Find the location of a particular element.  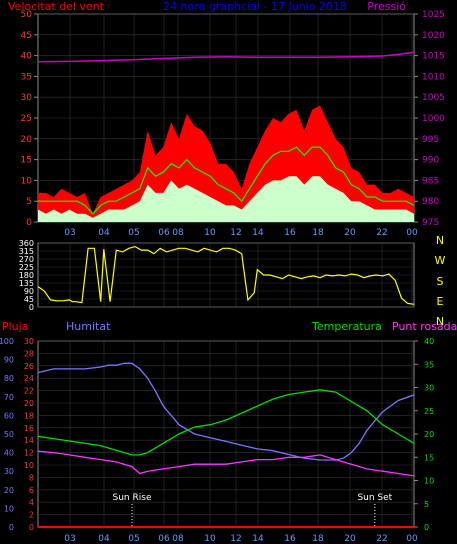

direction-tick-label: 225 is located at coordinates (26, 267).